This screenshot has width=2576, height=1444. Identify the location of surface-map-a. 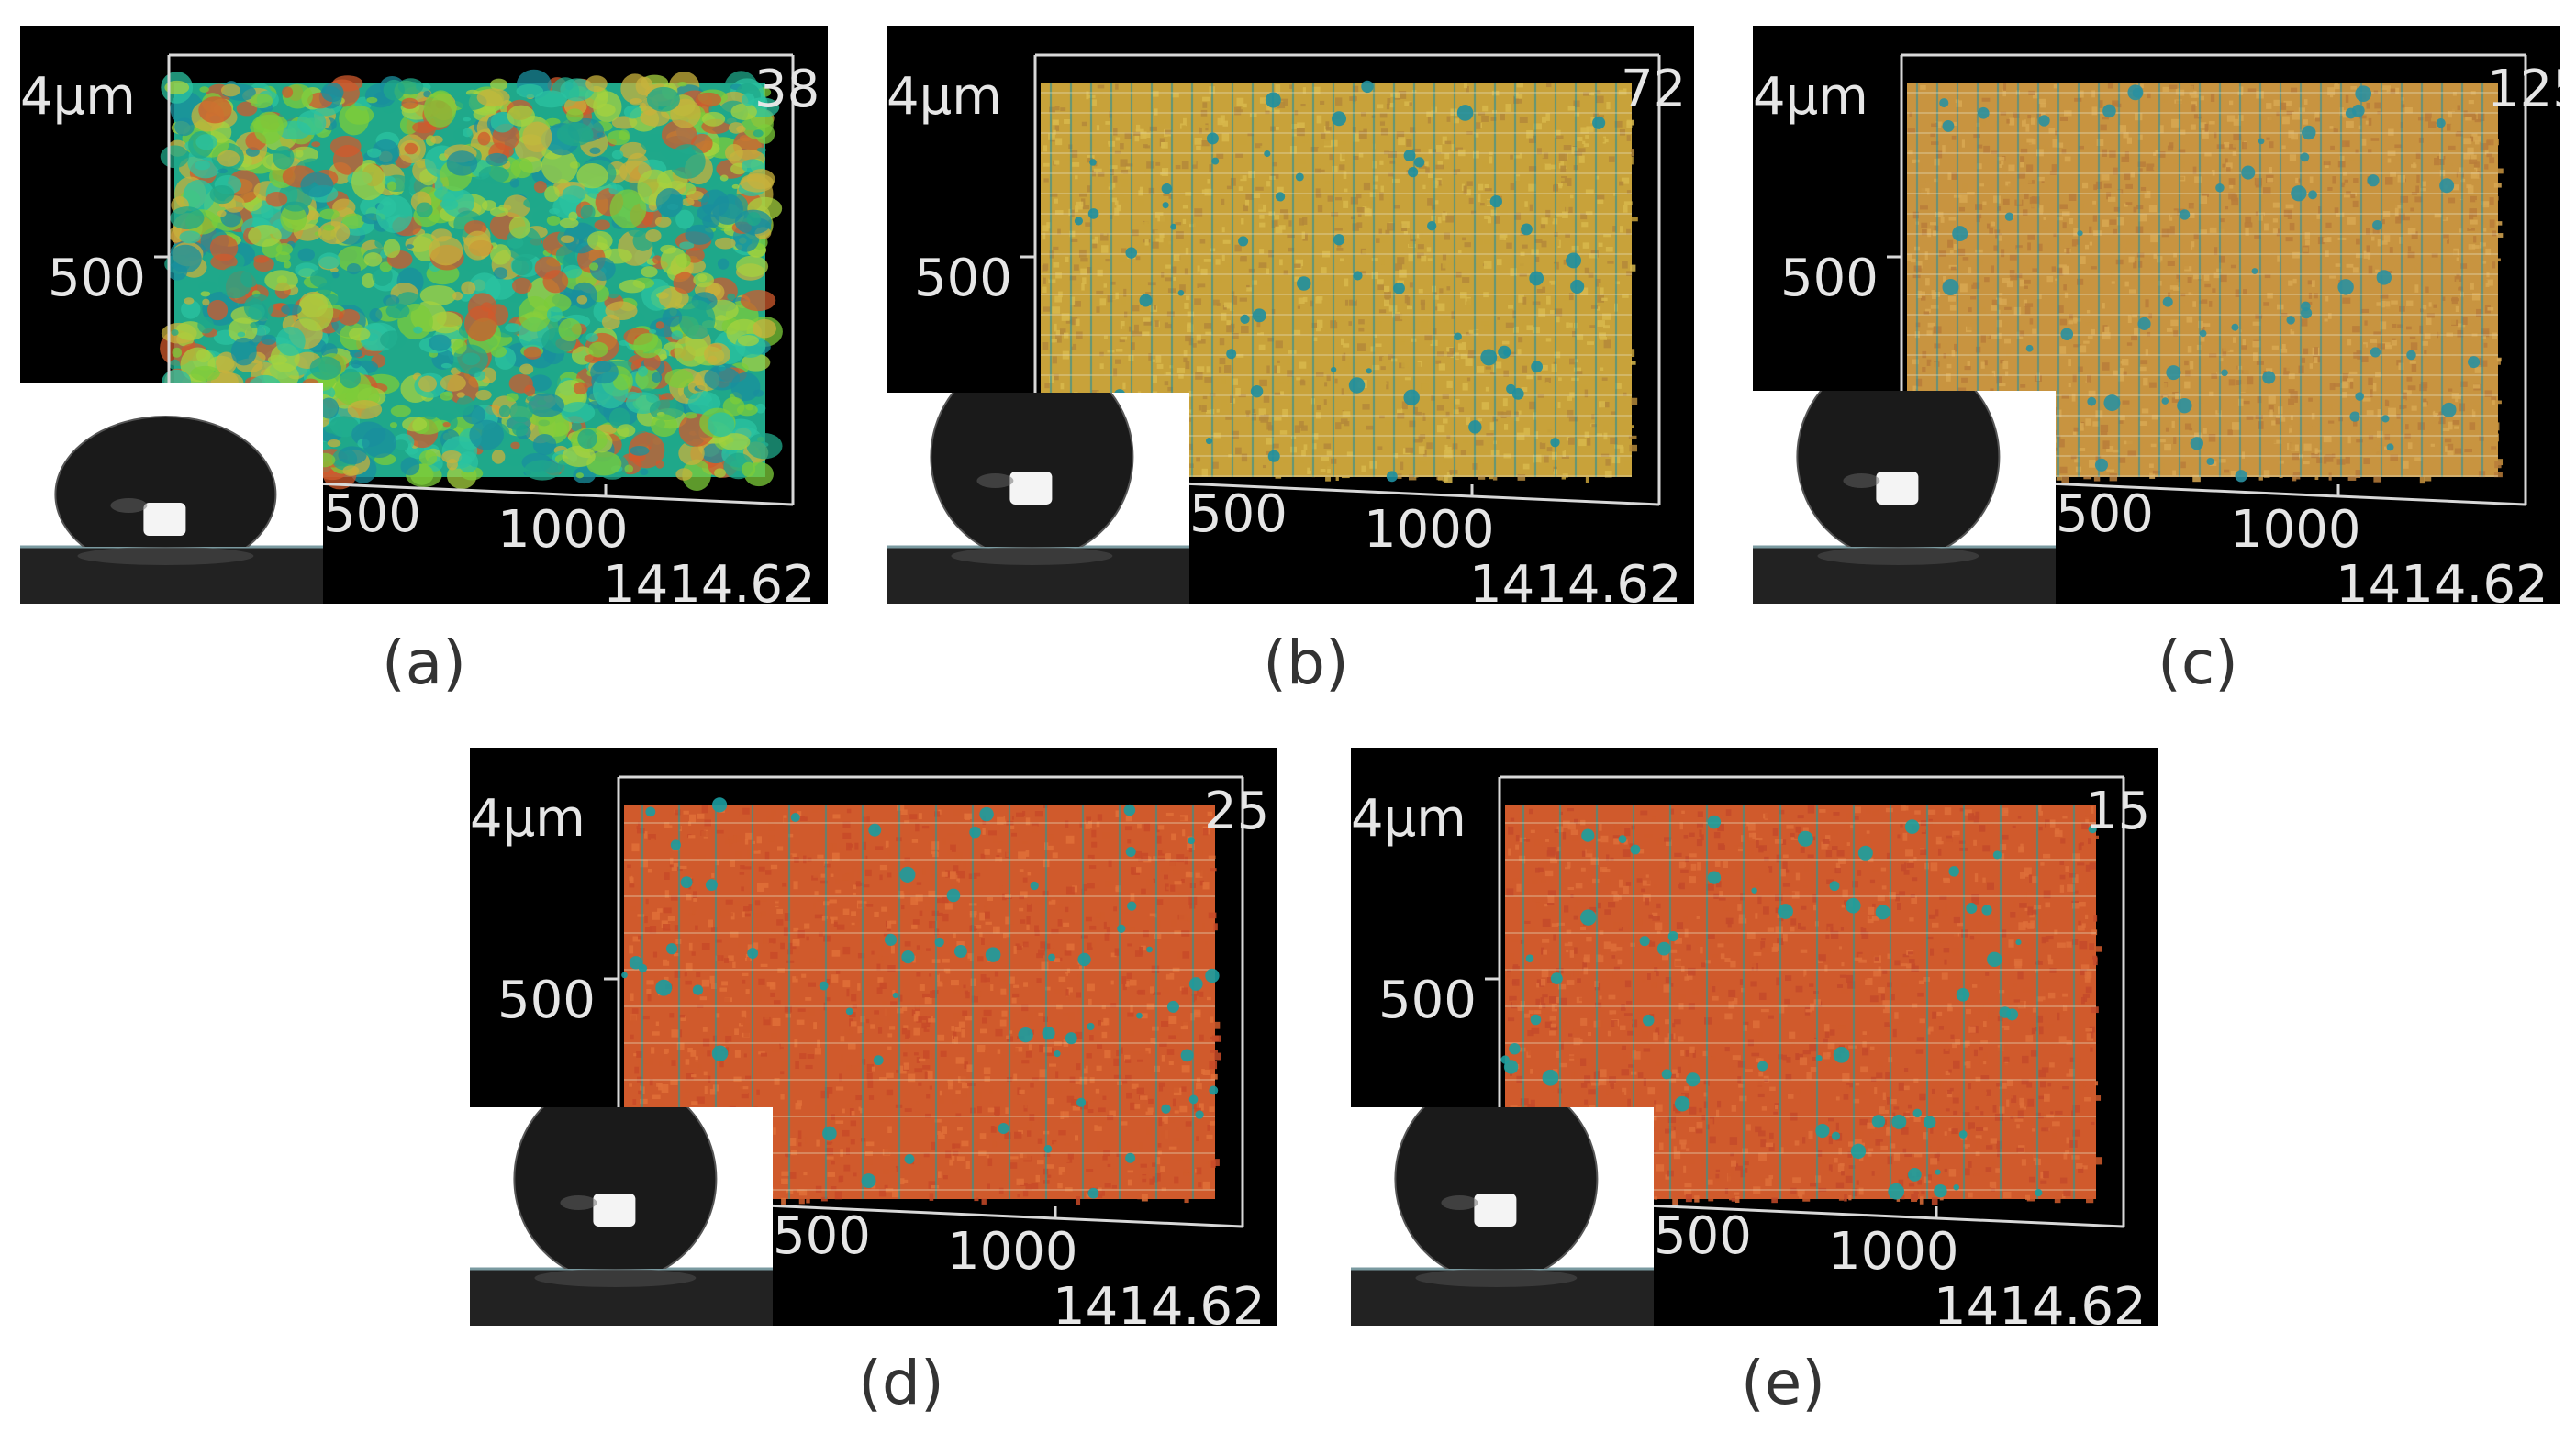
(475, 279).